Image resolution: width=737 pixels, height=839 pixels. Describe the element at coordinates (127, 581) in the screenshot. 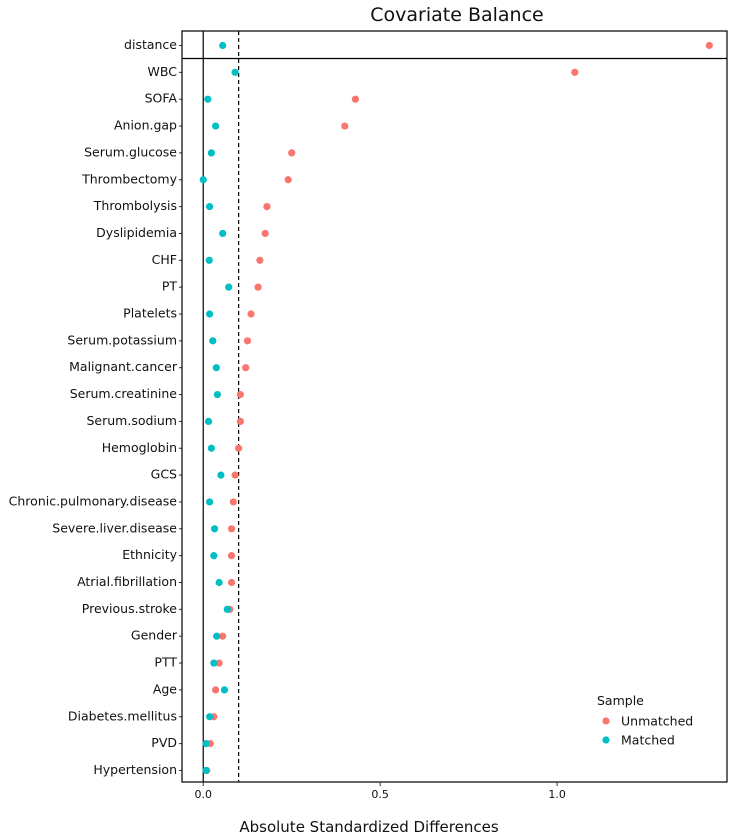

I see `y-tick-label: Atrial.fibrillation` at that location.